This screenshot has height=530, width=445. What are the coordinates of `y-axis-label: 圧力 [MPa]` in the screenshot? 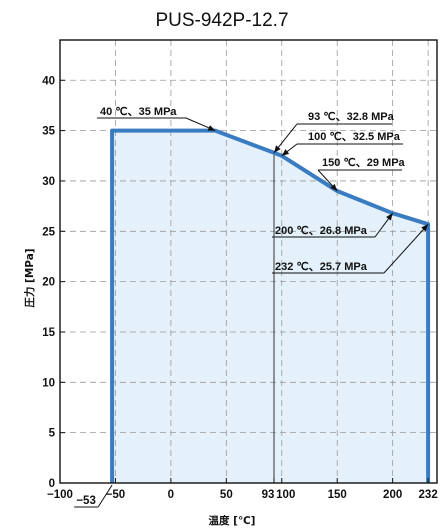 It's located at (29, 277).